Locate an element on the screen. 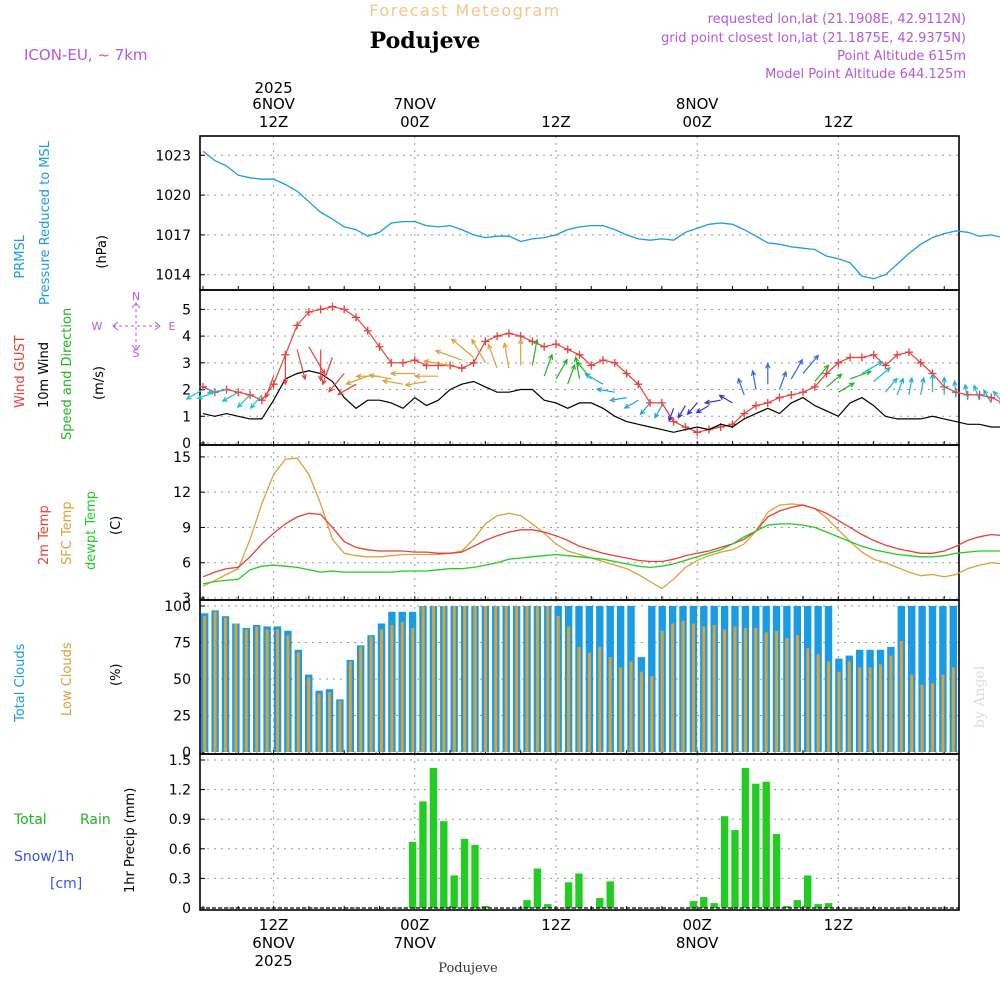 Image resolution: width=1000 pixels, height=1004 pixels. y-tick-label: 1020 is located at coordinates (173, 196).